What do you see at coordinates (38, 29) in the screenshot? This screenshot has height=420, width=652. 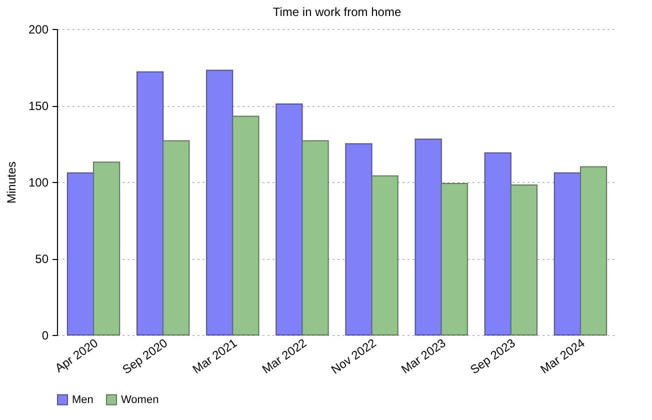 I see `y-tick-label: 200` at bounding box center [38, 29].